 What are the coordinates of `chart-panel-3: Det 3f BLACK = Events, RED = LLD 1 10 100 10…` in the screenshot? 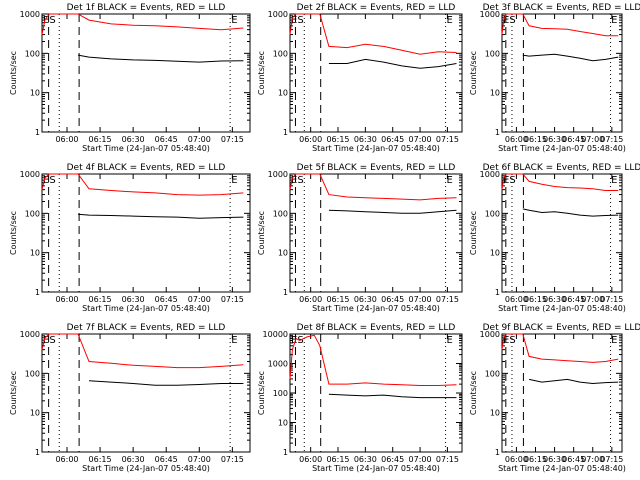 It's located at (554, 78).